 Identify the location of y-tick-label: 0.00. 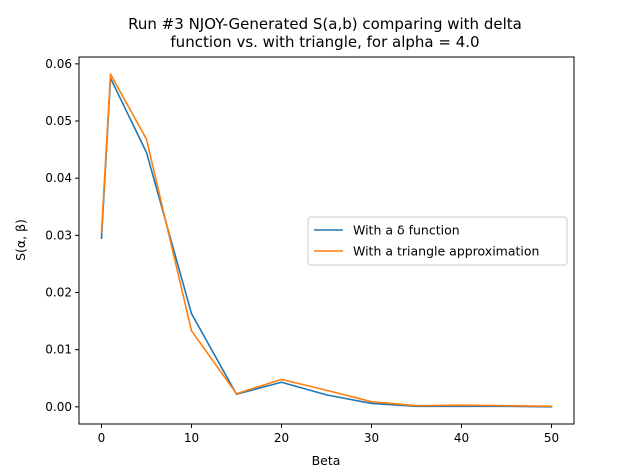
(58, 407).